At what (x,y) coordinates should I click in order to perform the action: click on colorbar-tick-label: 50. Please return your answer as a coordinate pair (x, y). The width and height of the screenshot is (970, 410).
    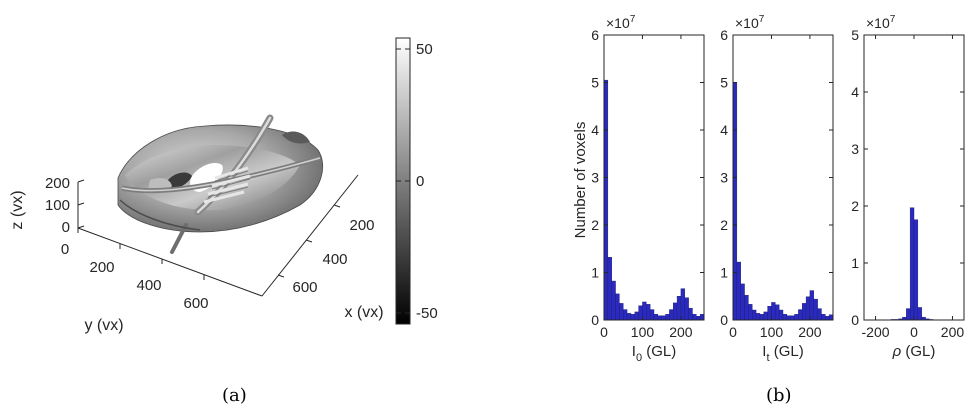
    Looking at the image, I should click on (424, 49).